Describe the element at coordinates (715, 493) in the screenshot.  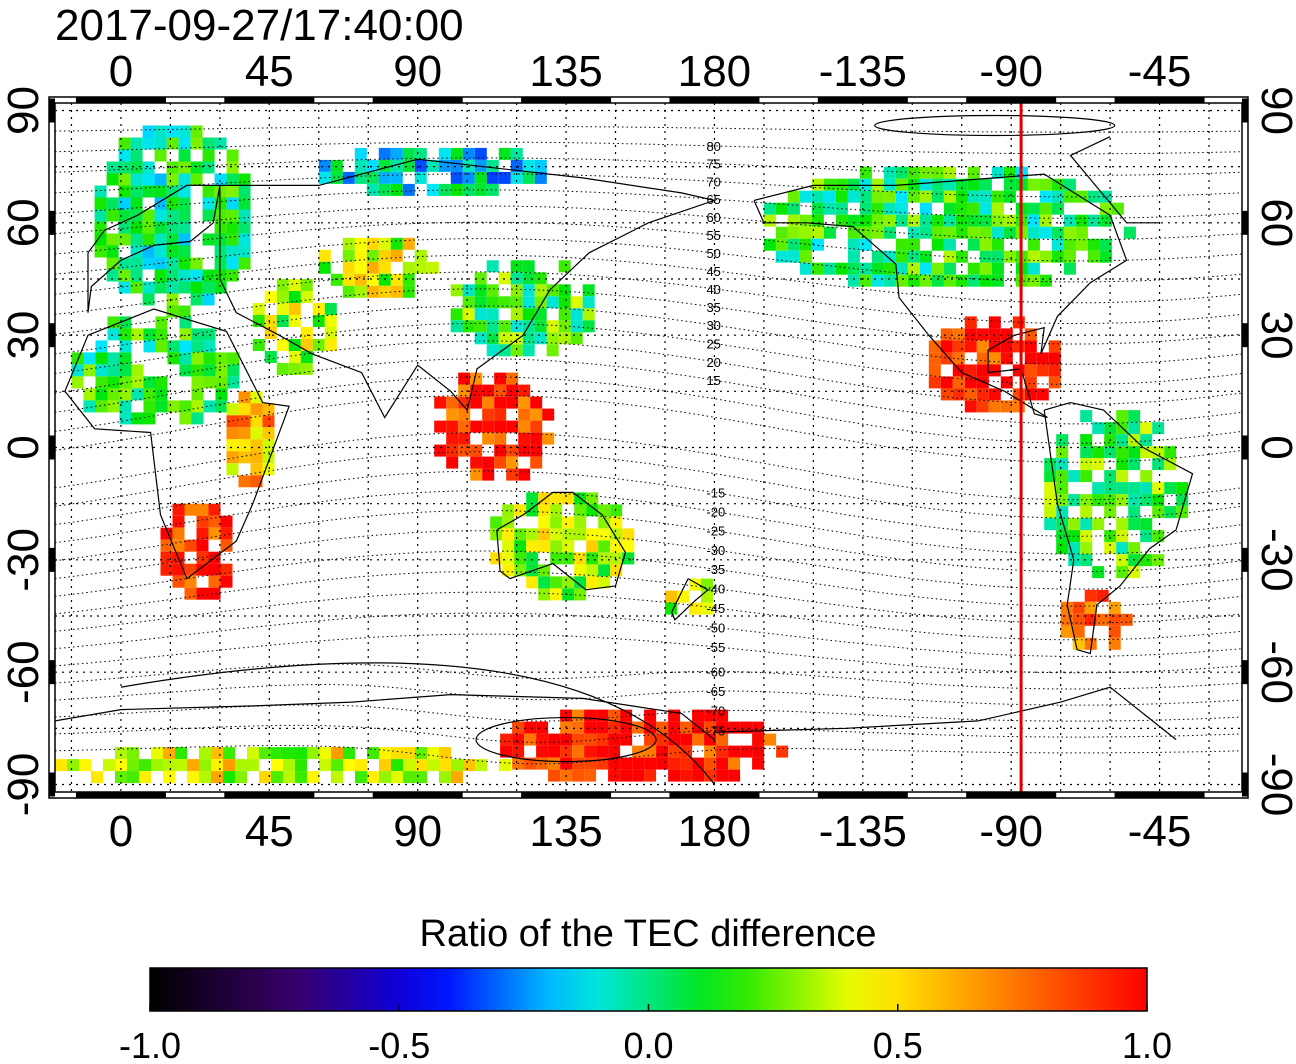
I see `magnetic-latitude-label: -15` at that location.